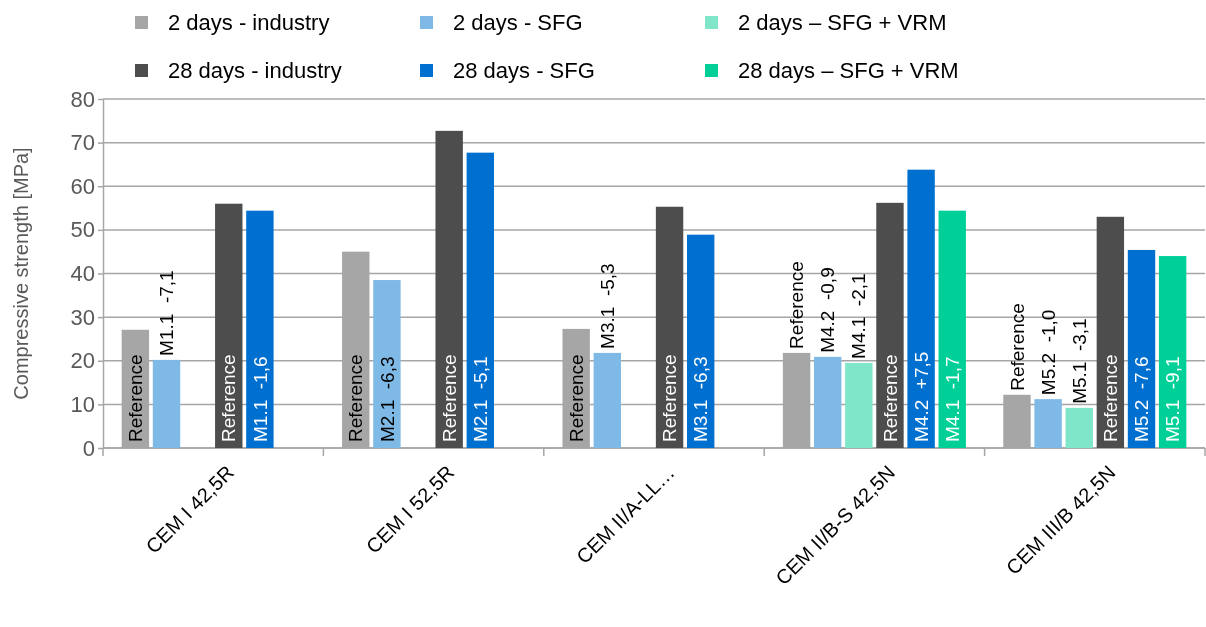  Describe the element at coordinates (249, 22) in the screenshot. I see `legend-label: 2 days - industry` at that location.